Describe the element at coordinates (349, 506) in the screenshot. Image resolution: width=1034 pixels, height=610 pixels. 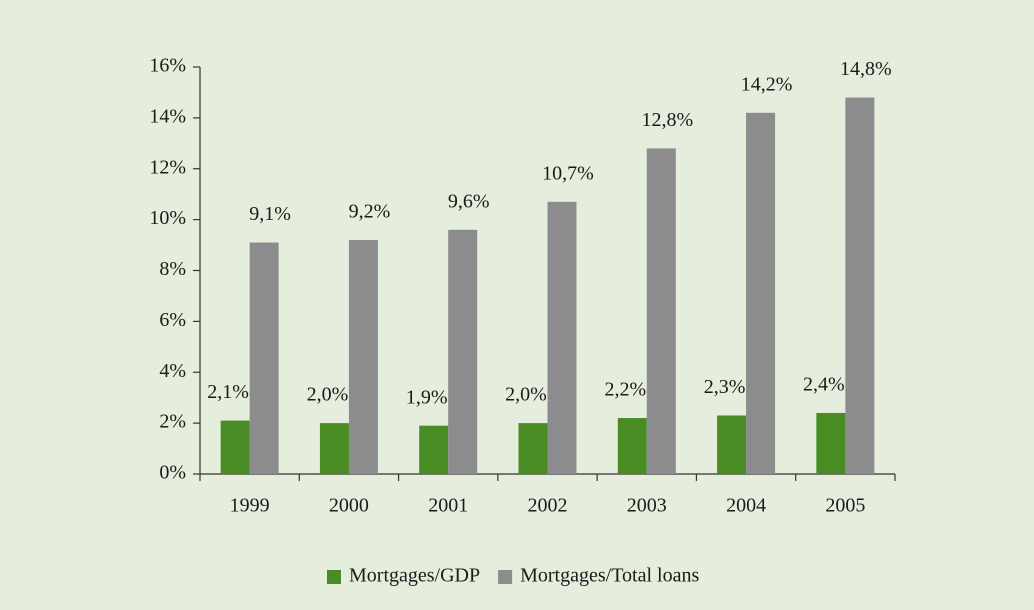
I see `x-tick-label: 2000` at that location.